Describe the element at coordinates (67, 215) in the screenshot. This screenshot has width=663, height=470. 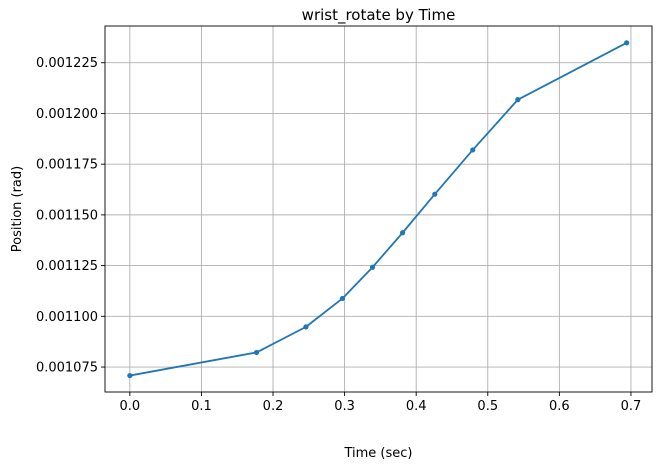
I see `y-tick-label: 0.001150` at that location.